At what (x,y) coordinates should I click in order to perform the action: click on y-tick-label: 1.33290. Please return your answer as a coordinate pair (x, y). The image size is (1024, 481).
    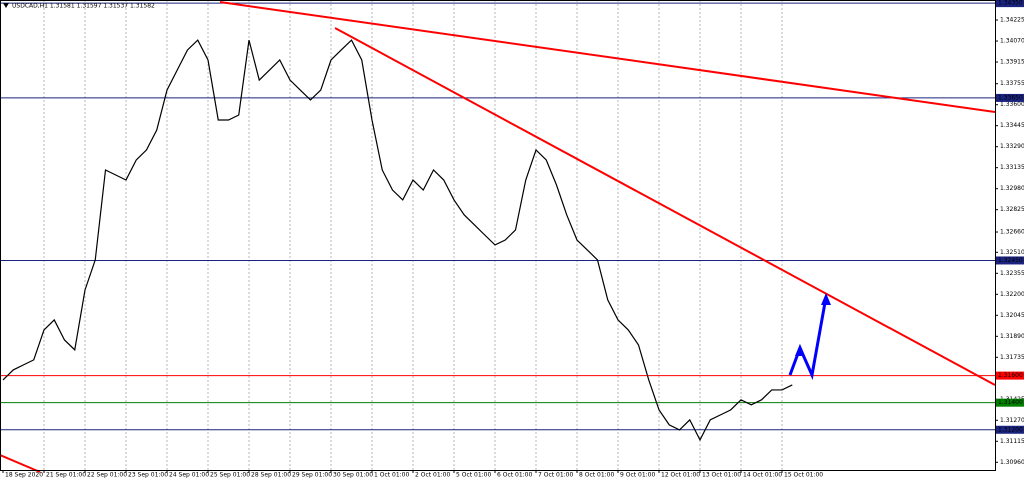
    Looking at the image, I should click on (1012, 146).